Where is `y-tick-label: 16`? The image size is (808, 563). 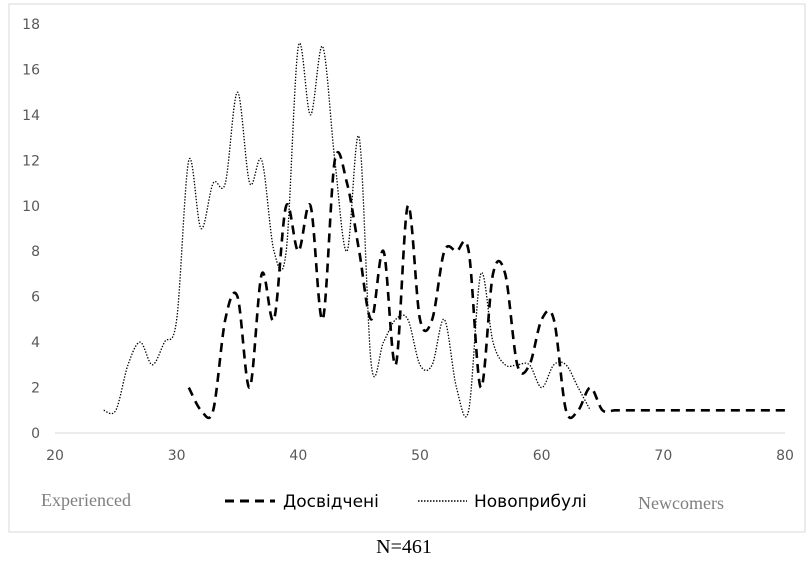 y-tick-label: 16 is located at coordinates (31, 70).